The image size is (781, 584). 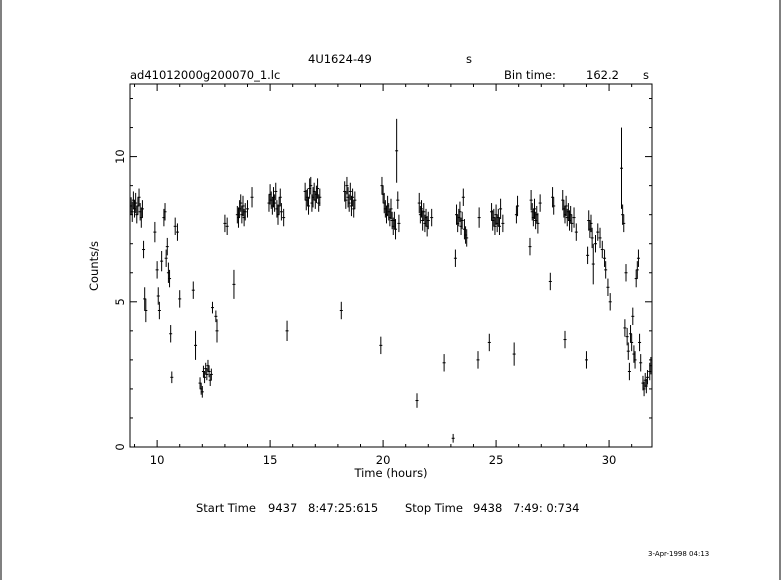 I want to click on file-name: ad41012000g200070_1.lc, so click(x=205, y=75).